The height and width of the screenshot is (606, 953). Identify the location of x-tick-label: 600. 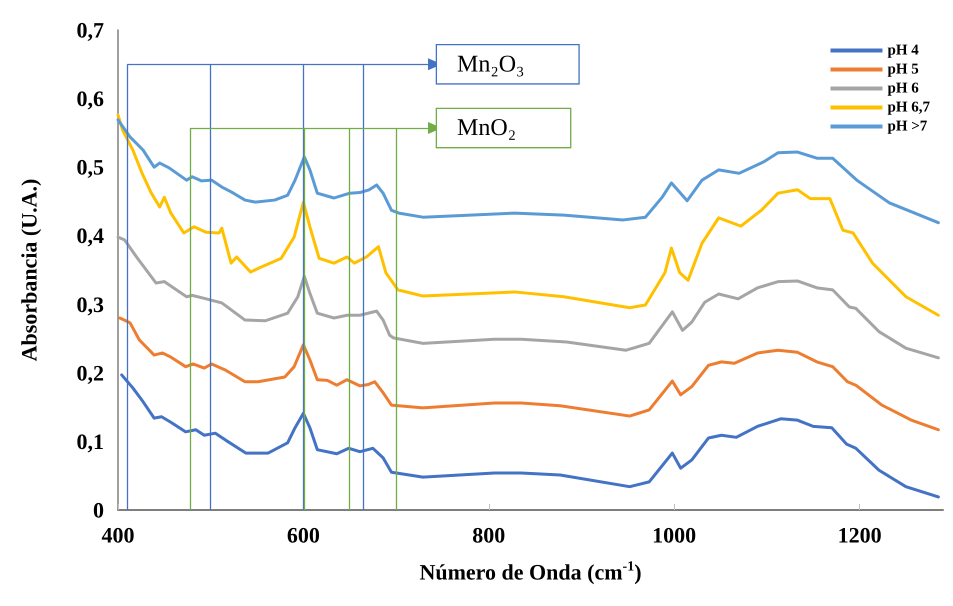
(303, 535).